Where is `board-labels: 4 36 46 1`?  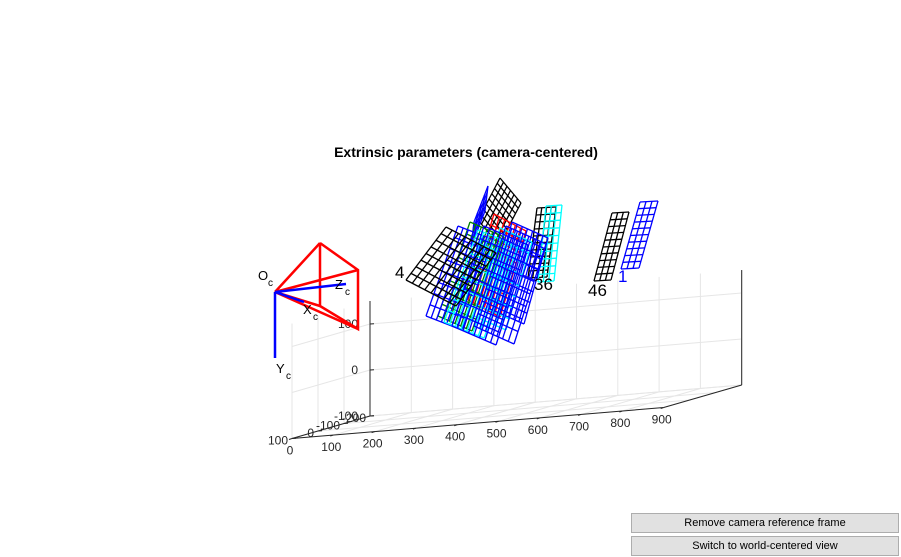
board-labels: 4 36 46 1 is located at coordinates (511, 281).